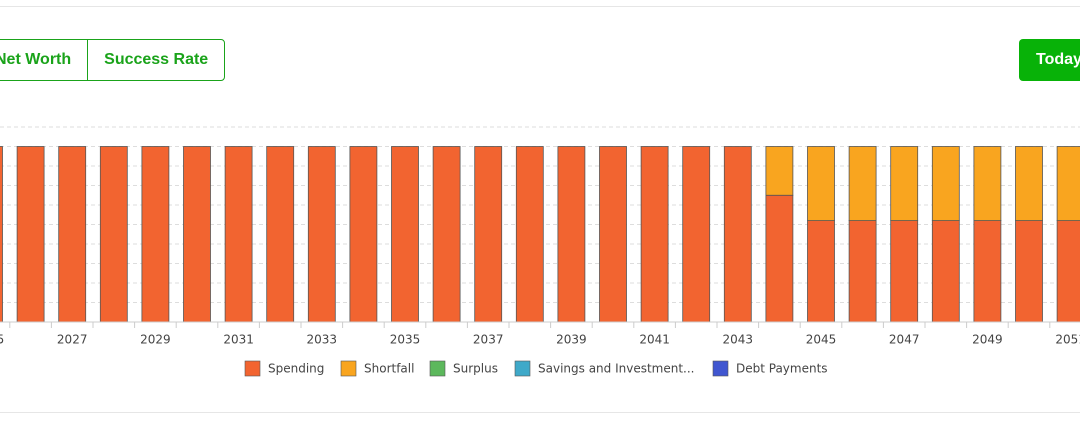 The height and width of the screenshot is (424, 1080). I want to click on view-toggle: Net Worth Success Rate, so click(113, 60).